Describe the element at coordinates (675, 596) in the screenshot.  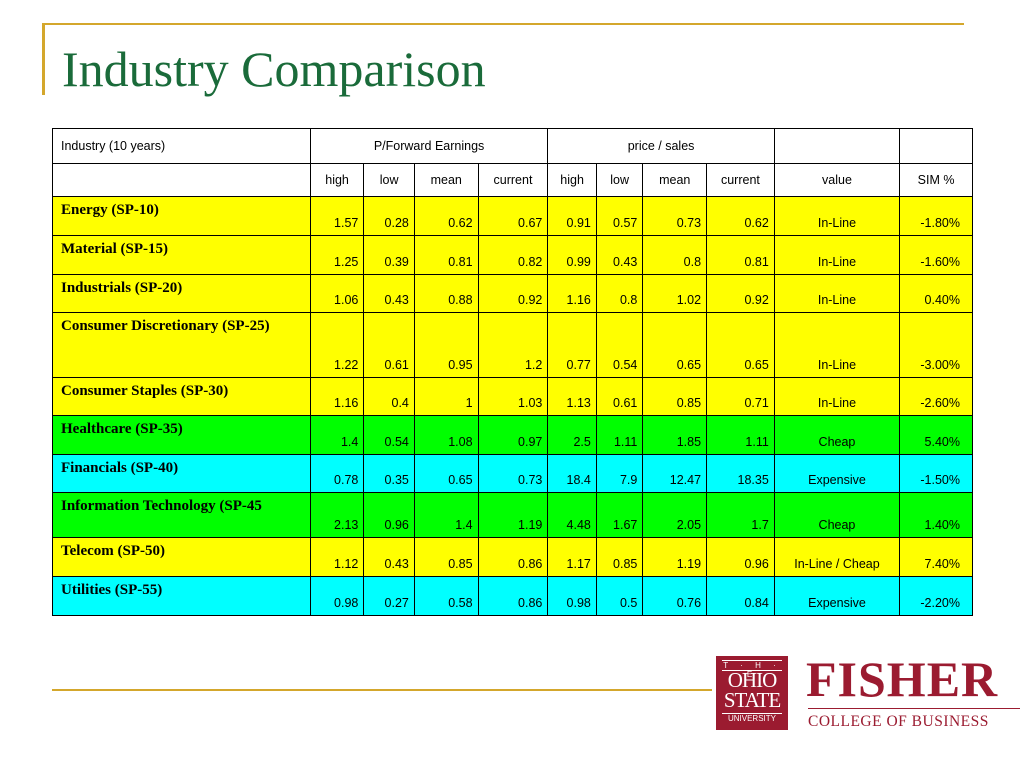
I see `table-cell: 0.76` at that location.